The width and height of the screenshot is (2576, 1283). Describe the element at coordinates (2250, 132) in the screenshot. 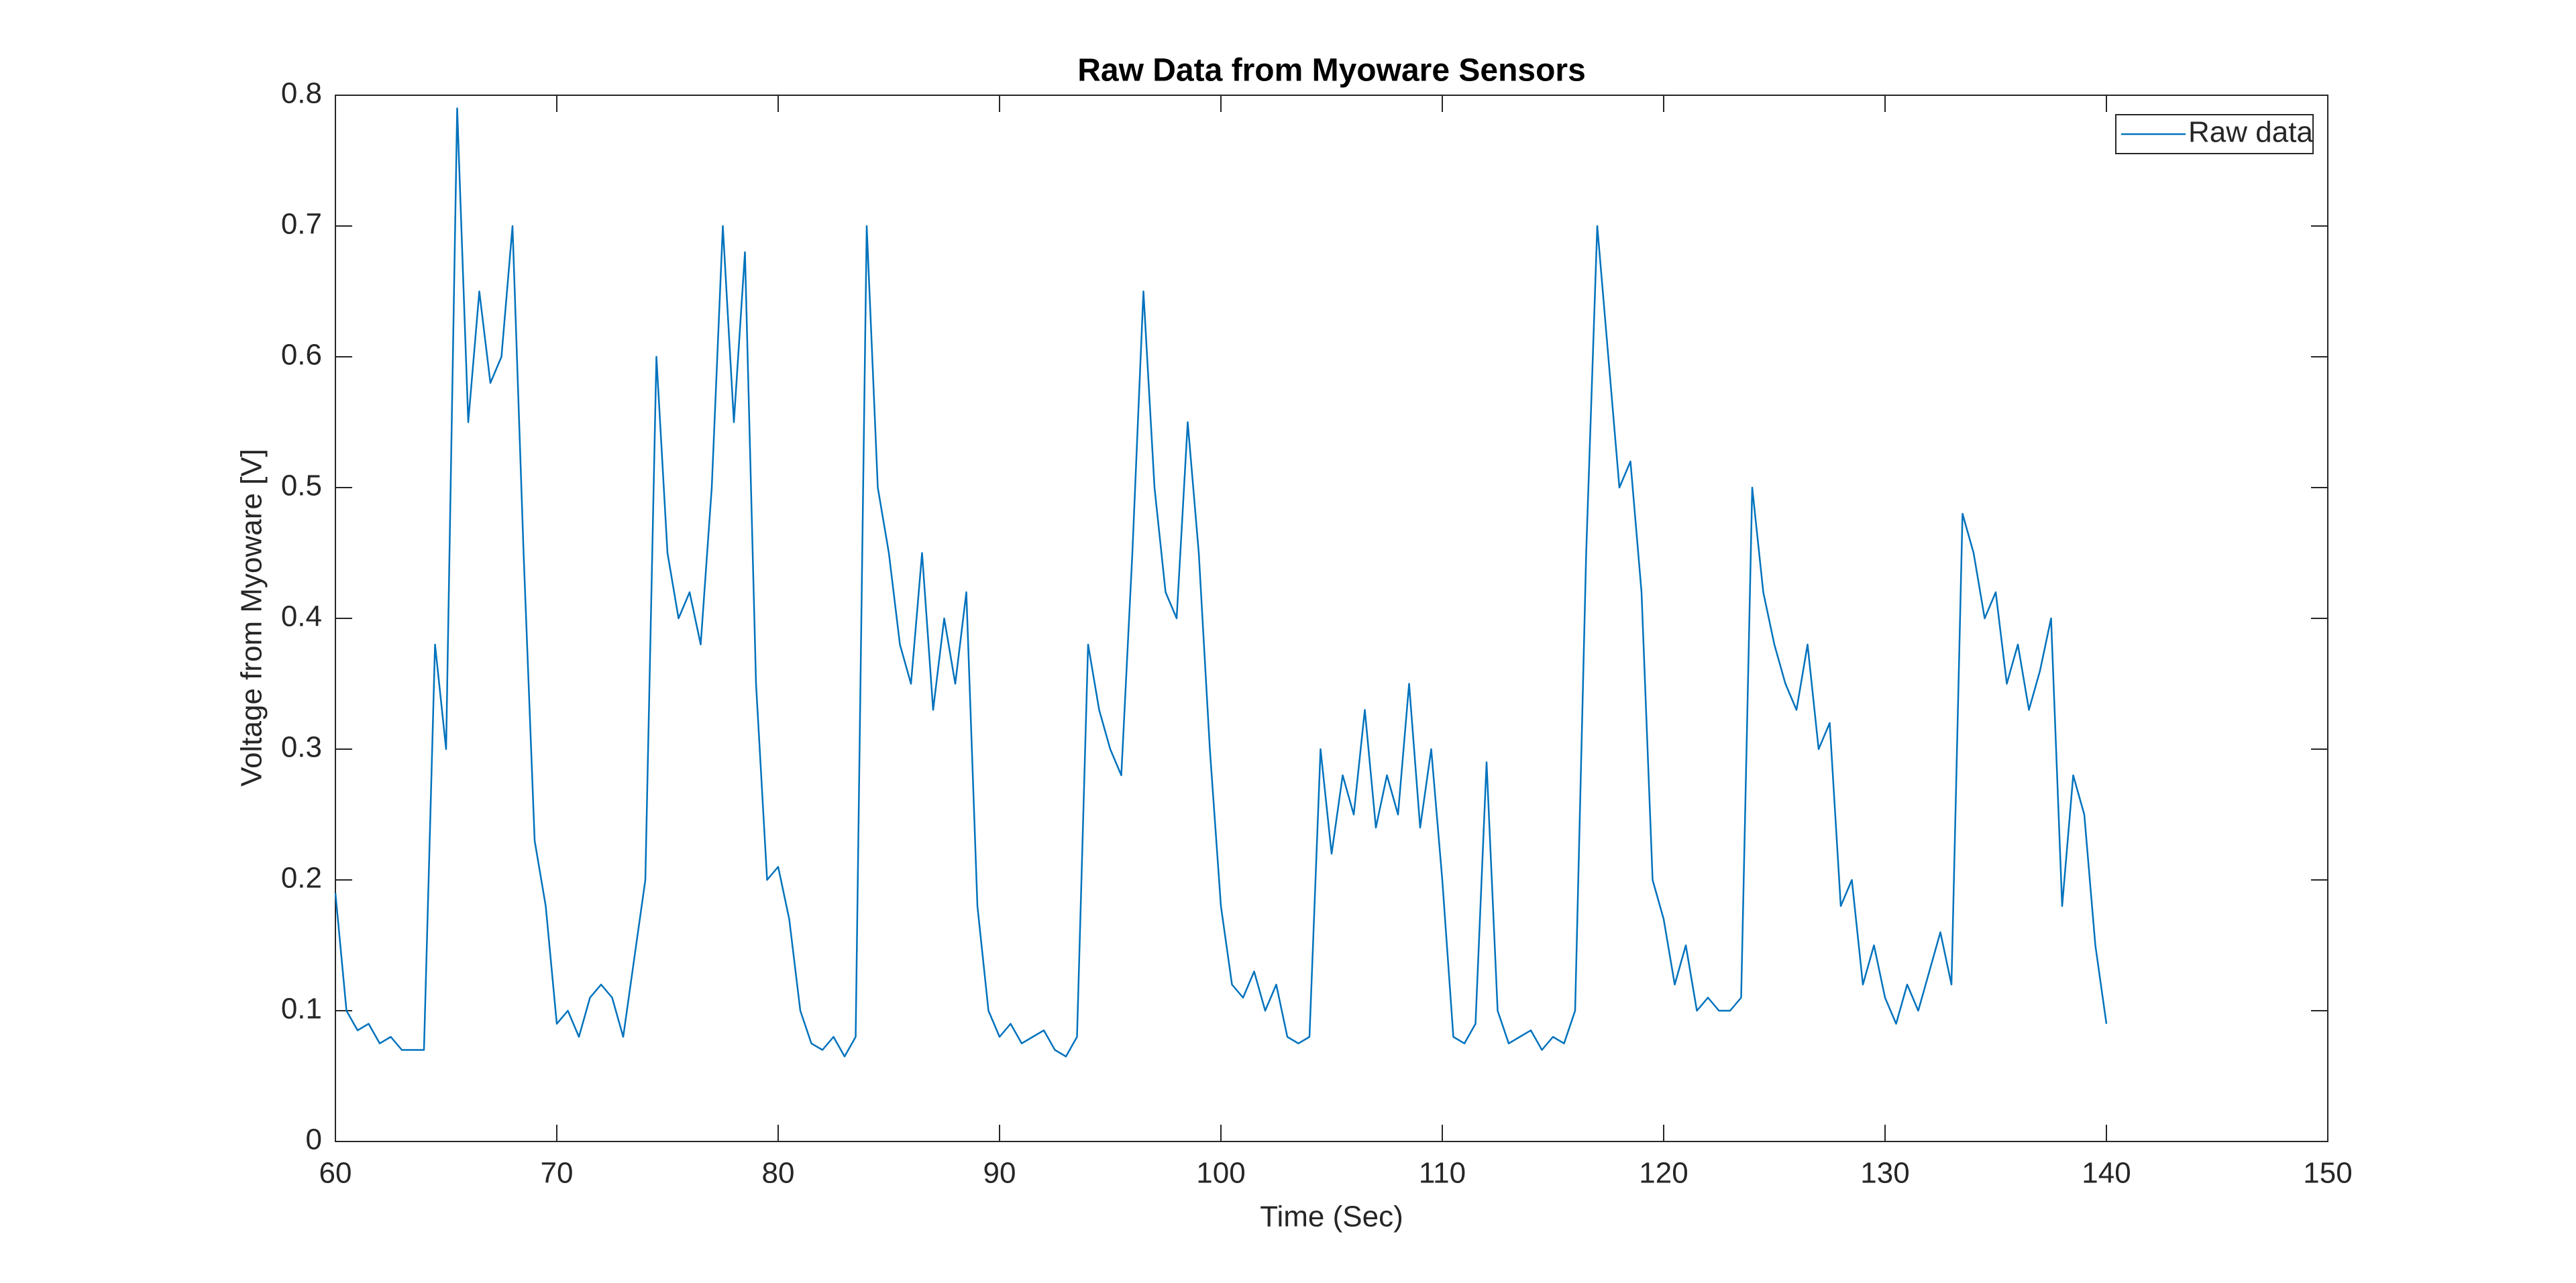

I see `legend-label: Raw data` at that location.